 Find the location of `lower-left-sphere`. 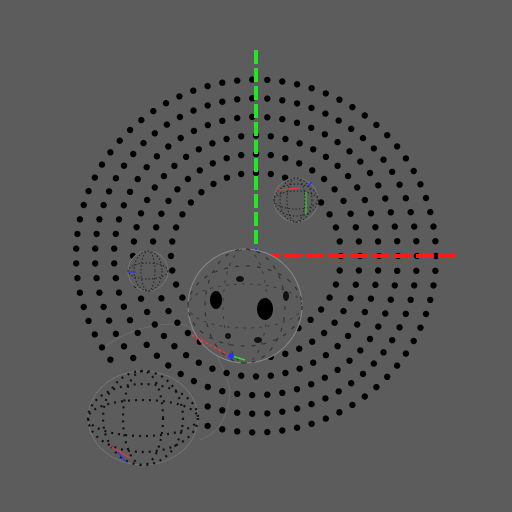

lower-left-sphere is located at coordinates (143, 418).